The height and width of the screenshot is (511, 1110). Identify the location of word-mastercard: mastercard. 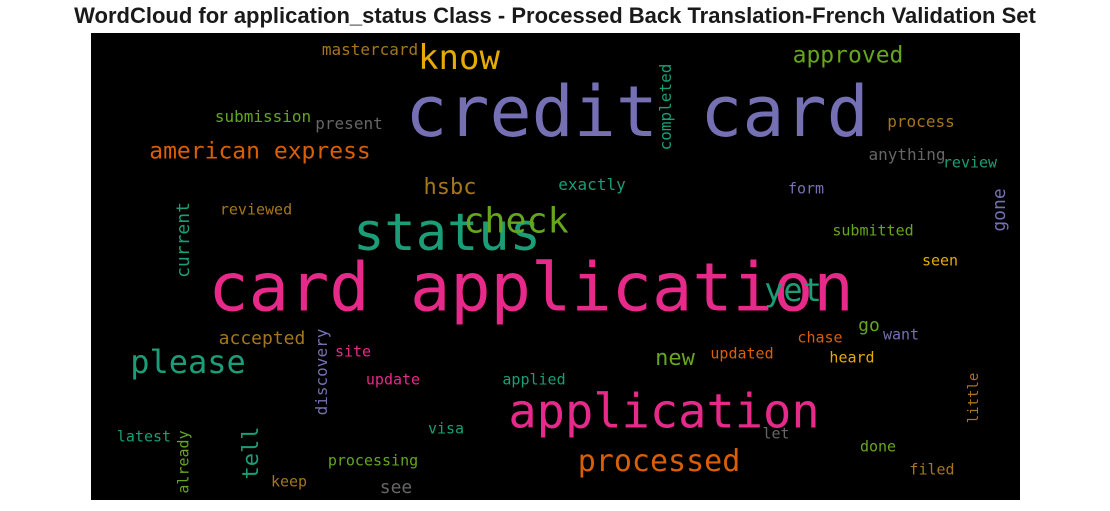
(370, 49).